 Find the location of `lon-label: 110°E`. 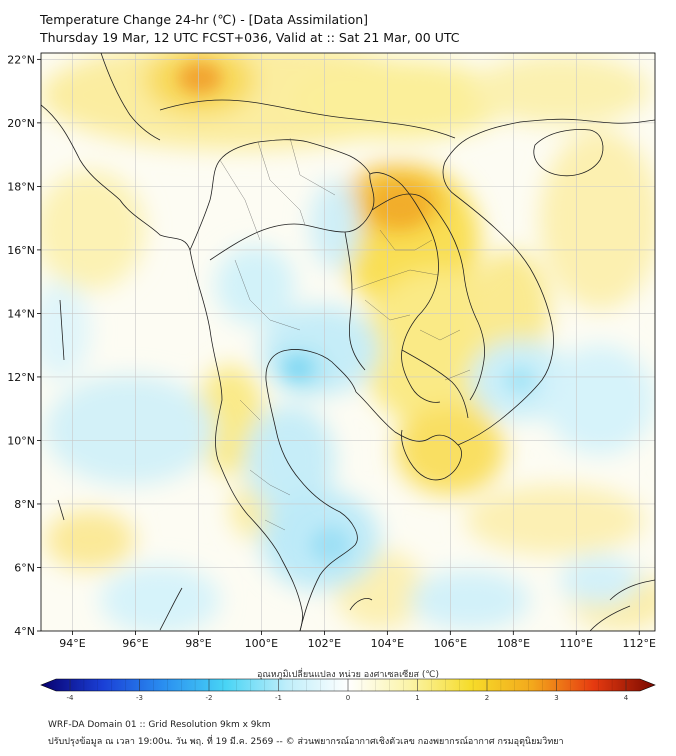

lon-label: 110°E is located at coordinates (576, 643).